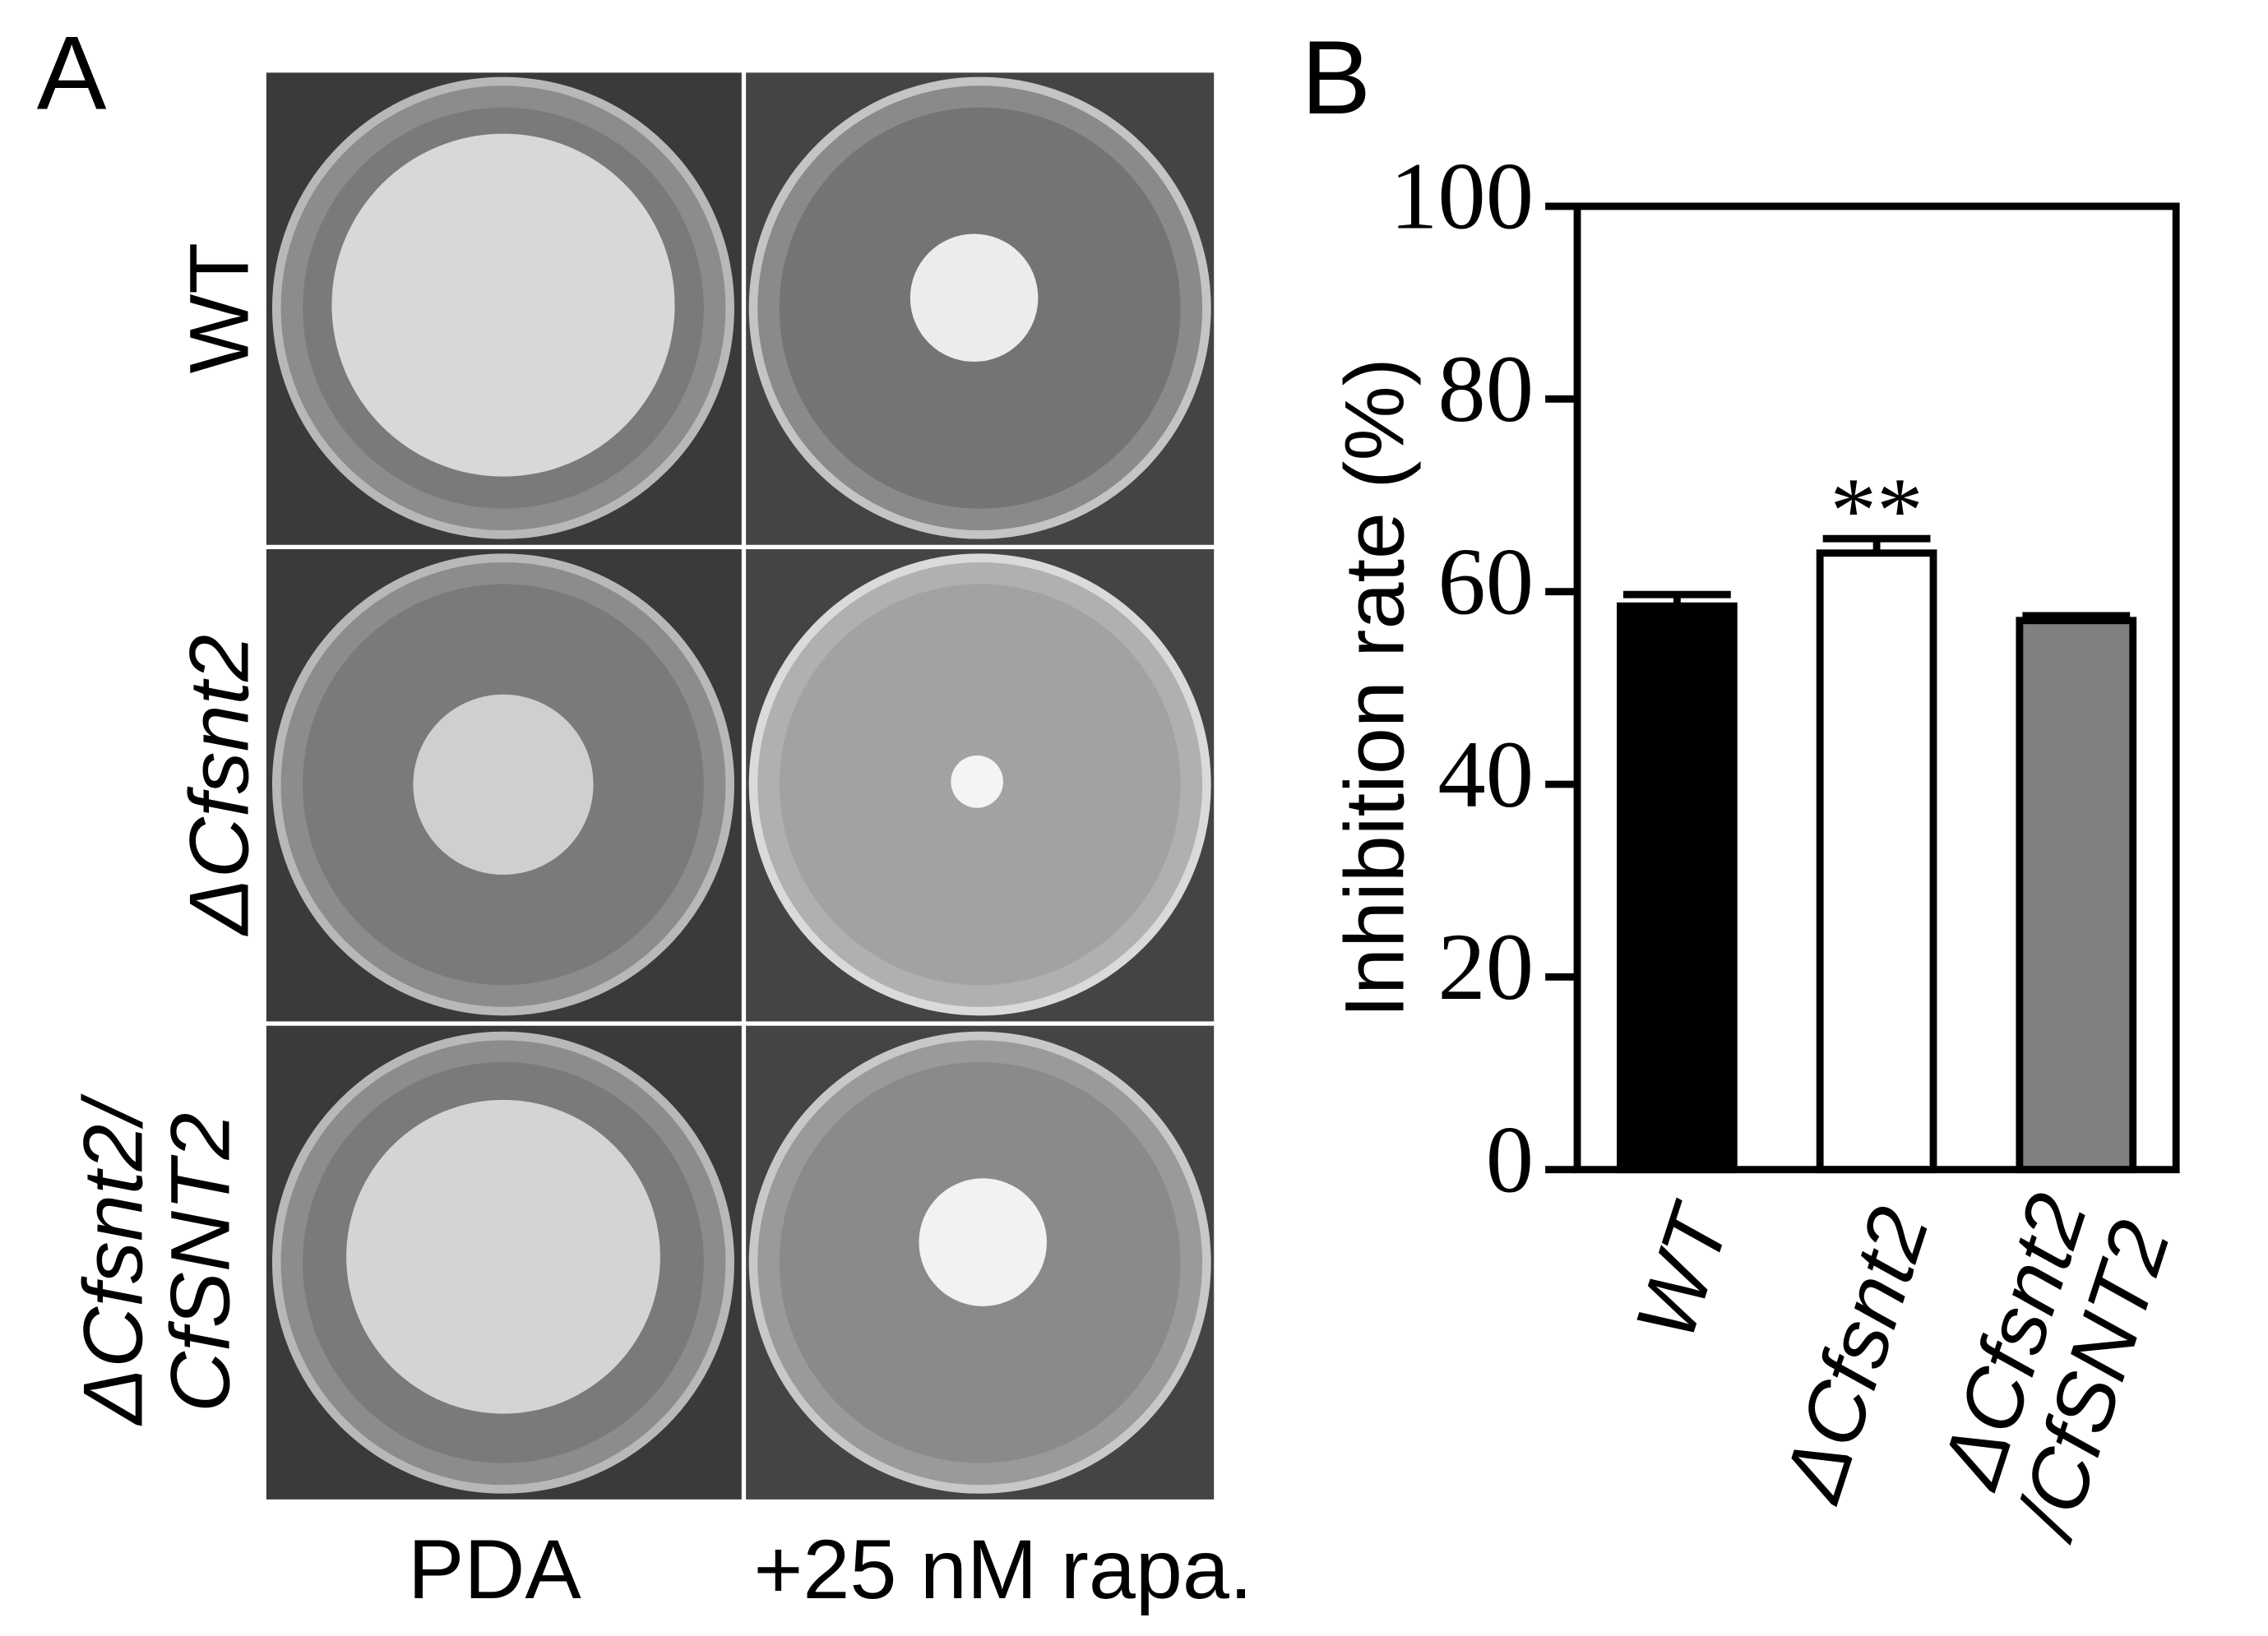 The height and width of the screenshot is (1636, 2268). What do you see at coordinates (1486, 582) in the screenshot?
I see `y-tick-label: 60` at bounding box center [1486, 582].